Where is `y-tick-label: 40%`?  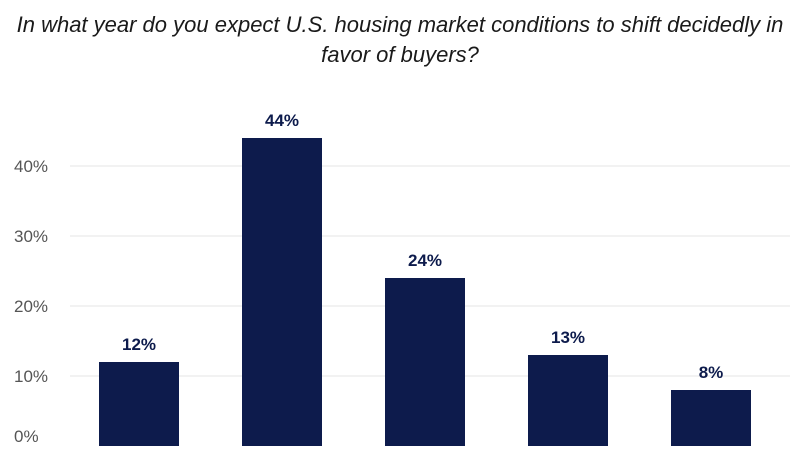 y-tick-label: 40% is located at coordinates (31, 166).